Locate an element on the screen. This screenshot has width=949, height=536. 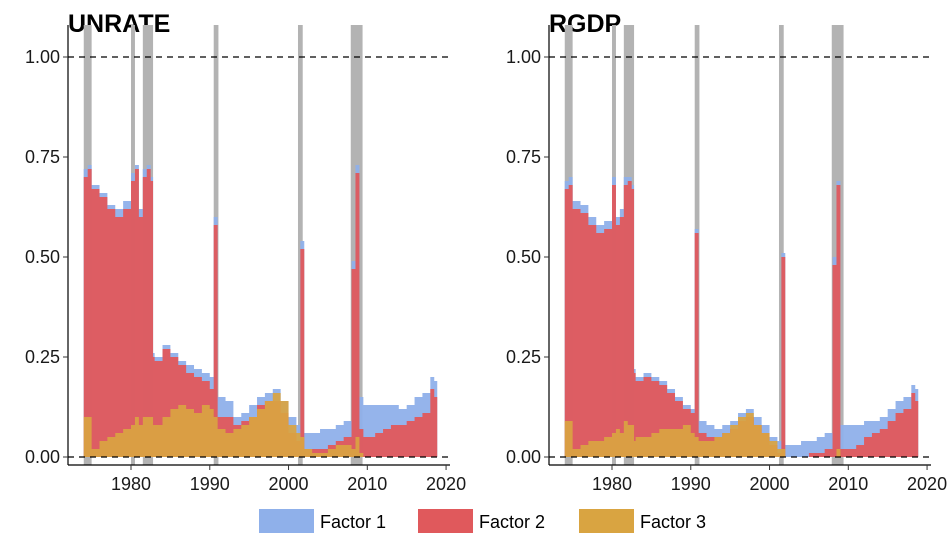
legend-label: Factor 2 is located at coordinates (512, 522).